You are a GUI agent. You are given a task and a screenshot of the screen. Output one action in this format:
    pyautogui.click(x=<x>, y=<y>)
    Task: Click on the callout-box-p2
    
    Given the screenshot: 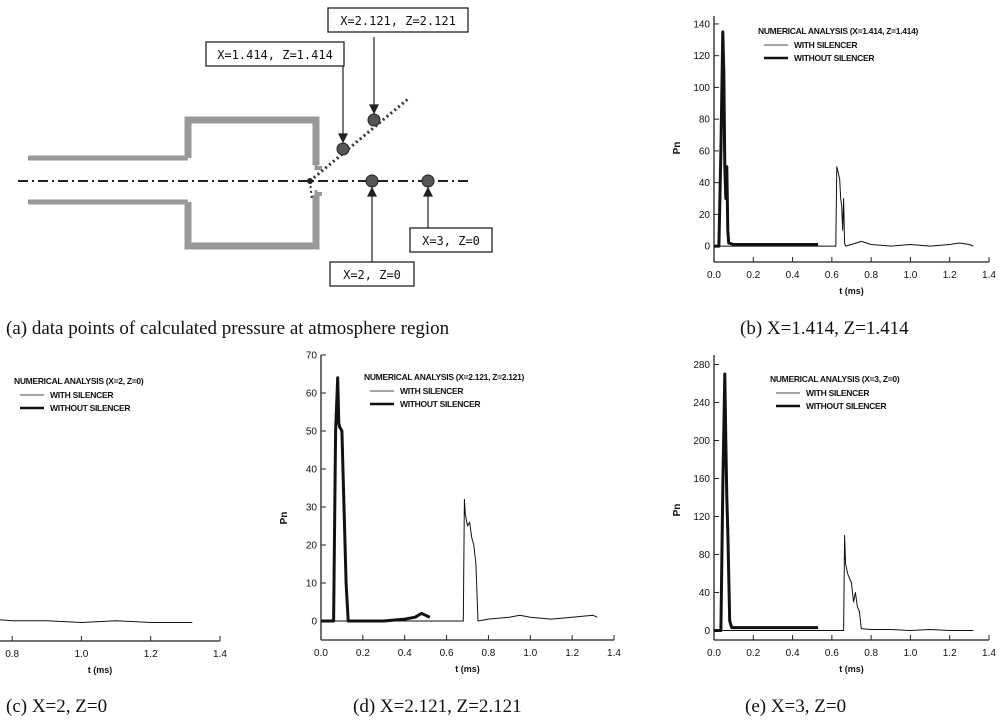 What is the action you would take?
    pyautogui.click(x=398, y=20)
    